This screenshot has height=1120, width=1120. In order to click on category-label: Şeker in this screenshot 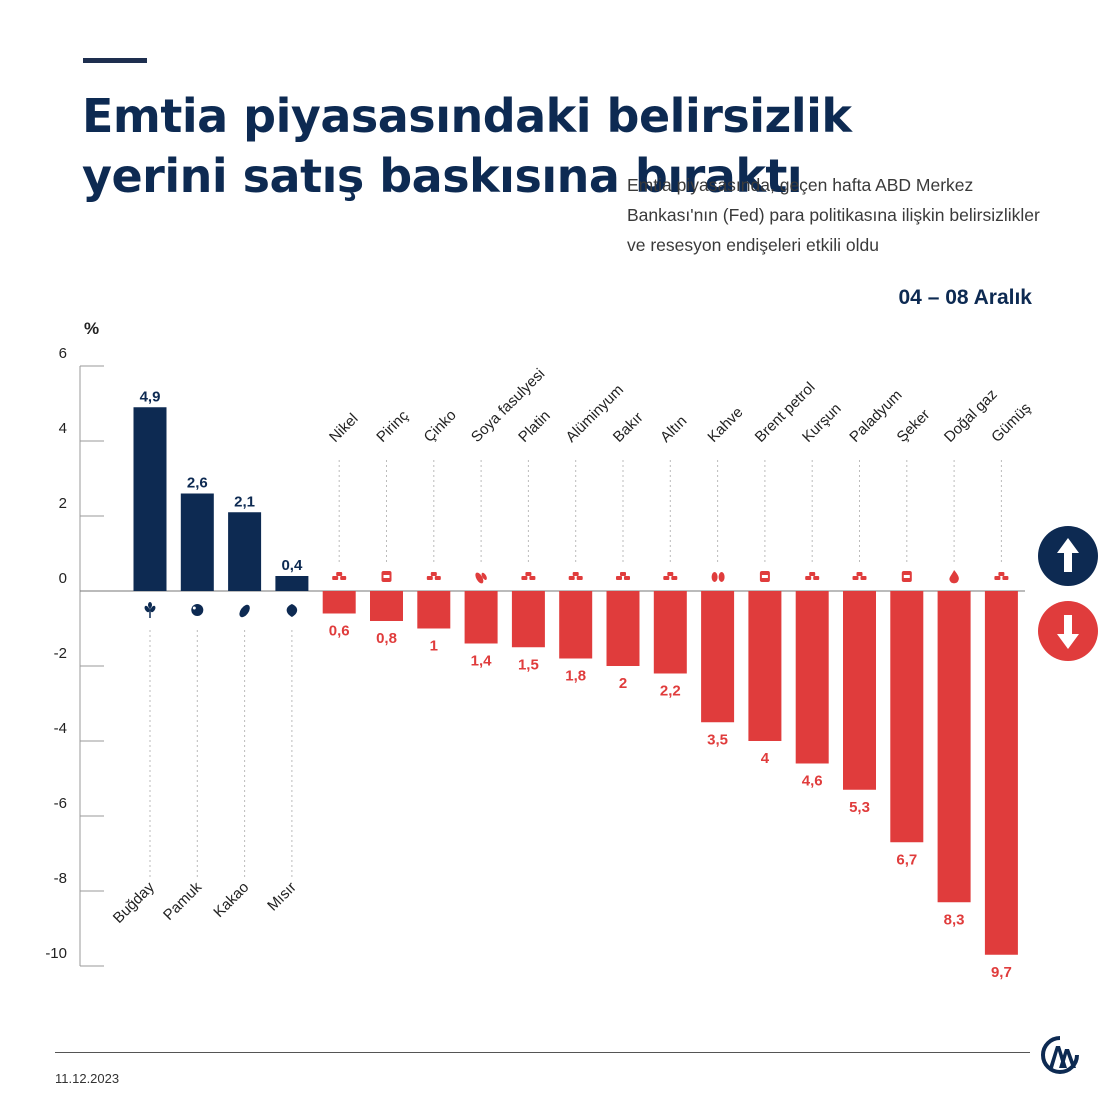, I will do `click(914, 426)`.